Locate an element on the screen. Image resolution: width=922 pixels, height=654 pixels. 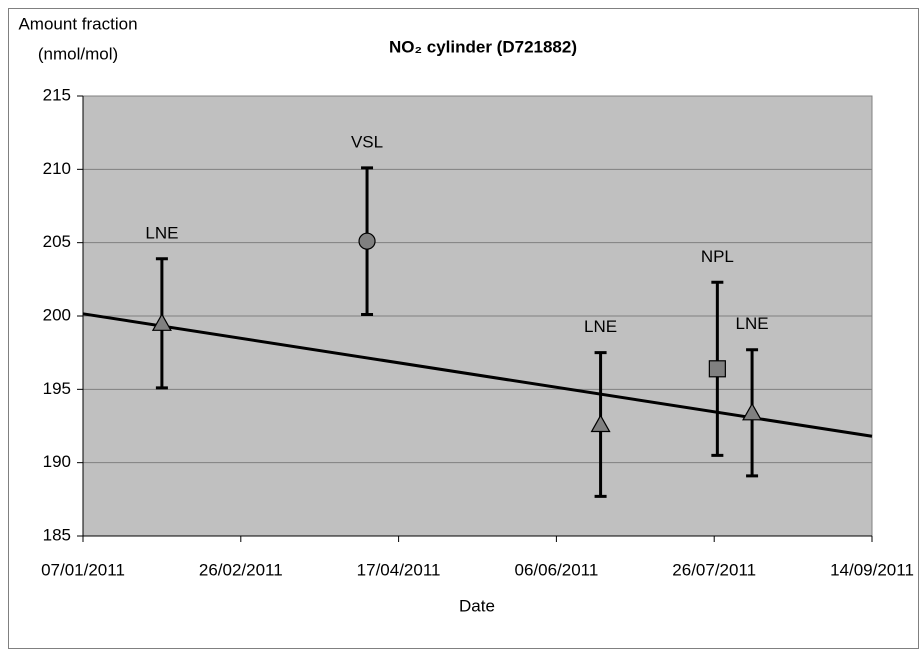
x-tick-label: 26/02/2011 is located at coordinates (241, 569).